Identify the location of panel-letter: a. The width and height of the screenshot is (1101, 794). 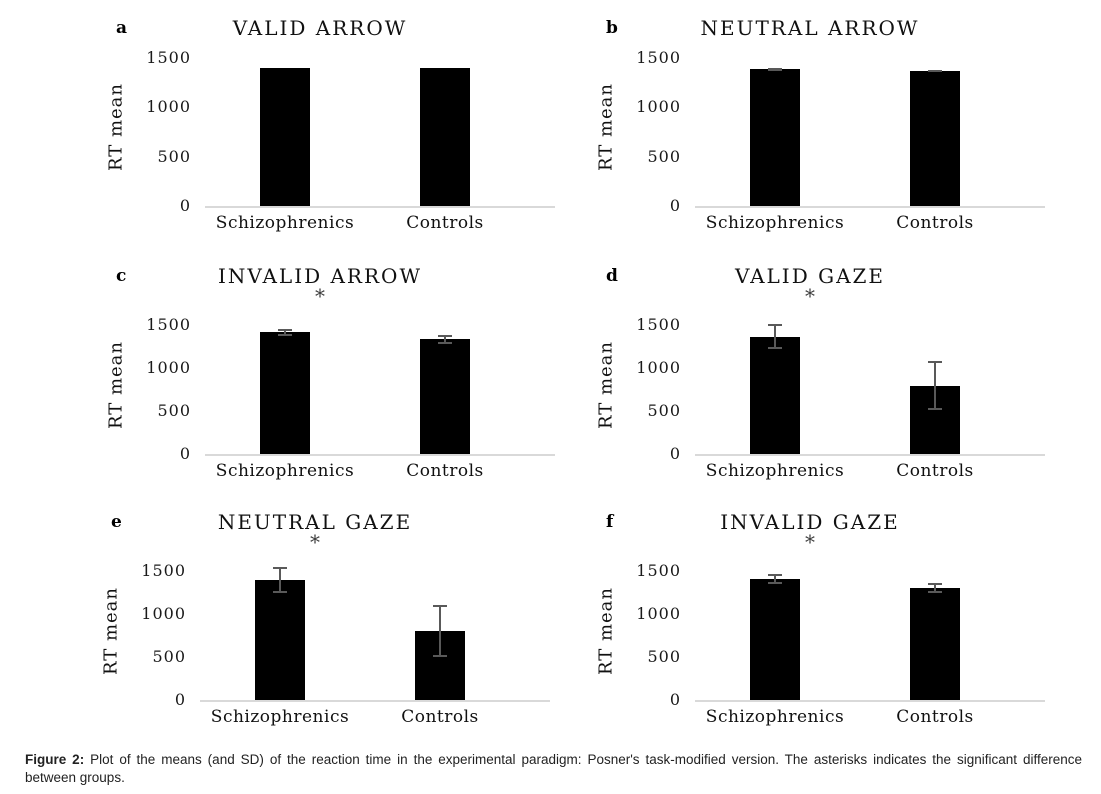
(122, 28).